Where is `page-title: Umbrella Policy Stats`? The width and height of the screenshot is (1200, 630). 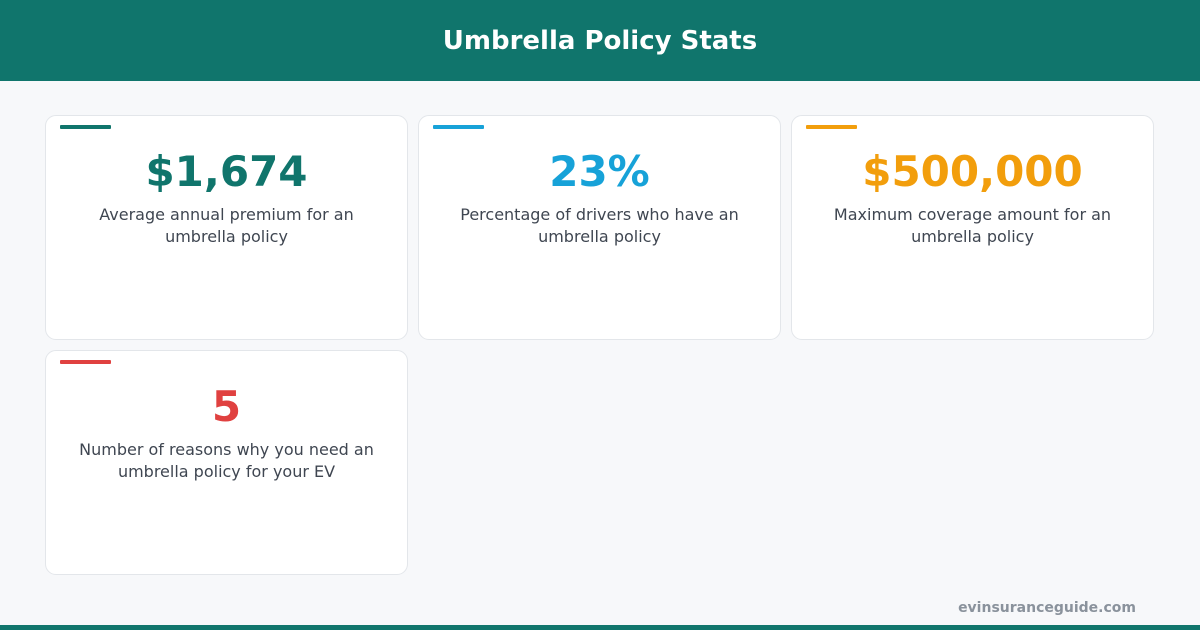
page-title: Umbrella Policy Stats is located at coordinates (600, 40).